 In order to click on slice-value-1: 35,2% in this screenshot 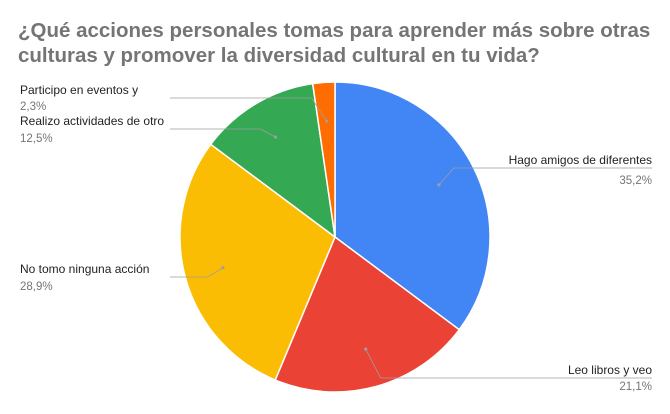, I will do `click(635, 181)`.